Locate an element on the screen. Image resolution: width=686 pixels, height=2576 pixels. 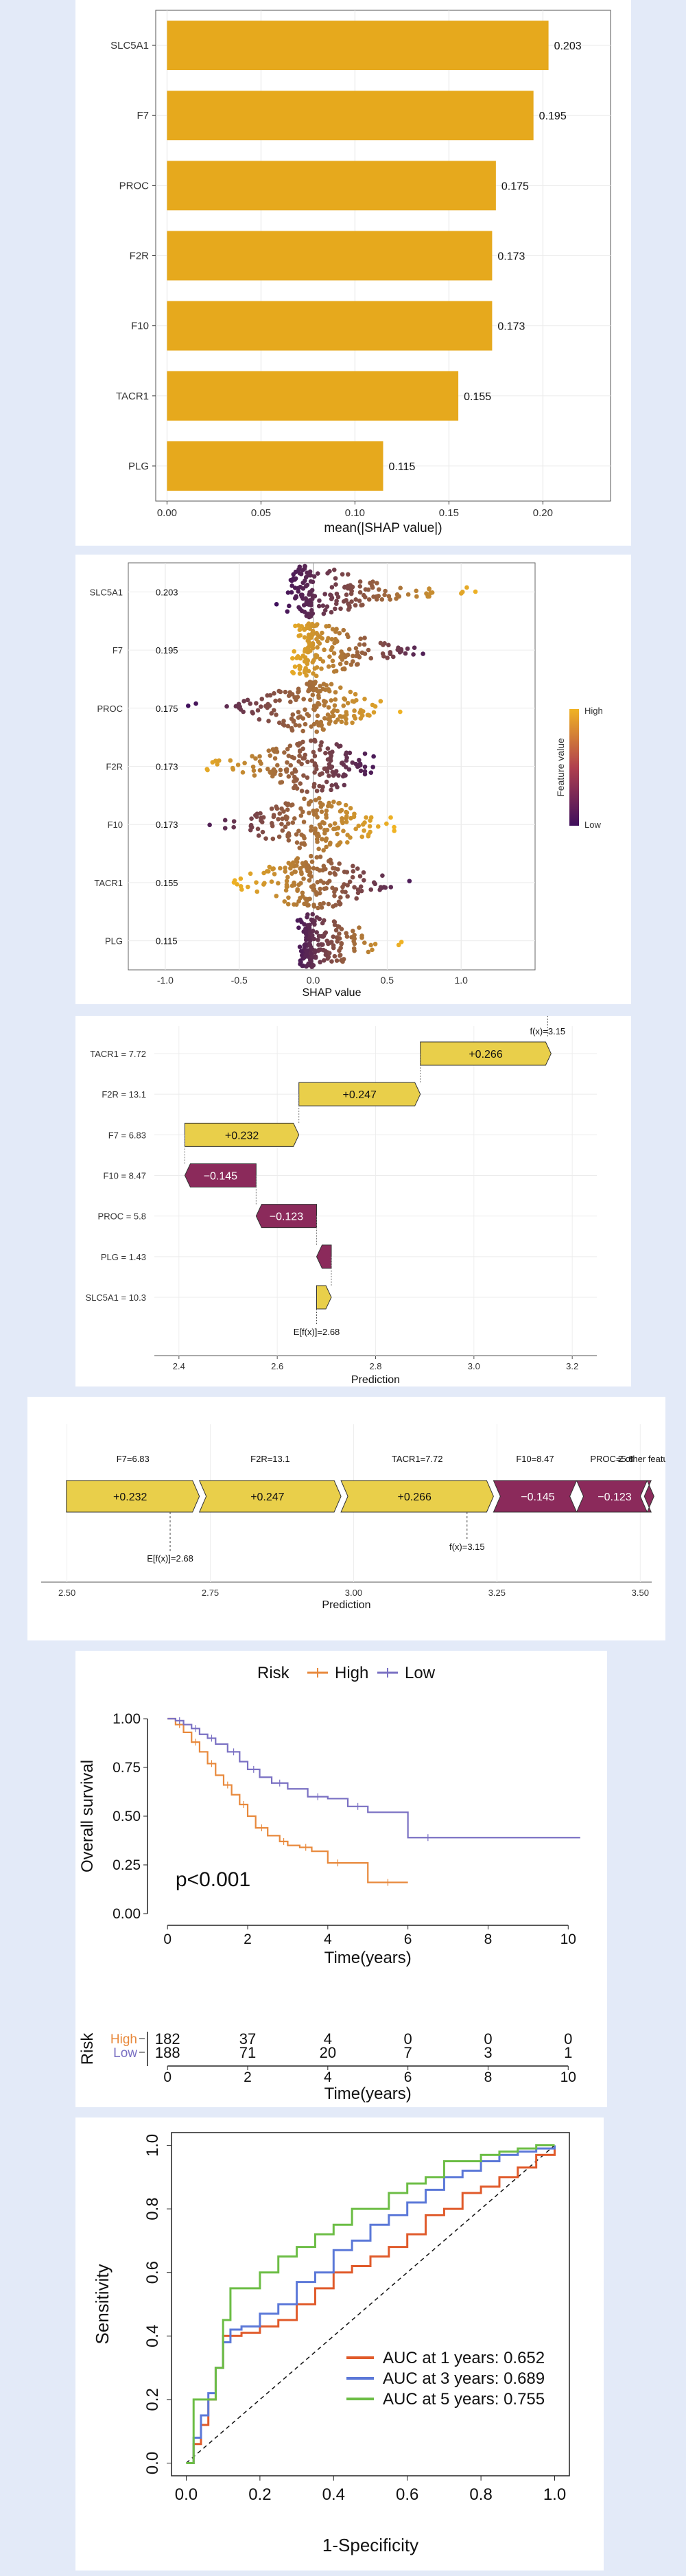
risk-row-label: Low is located at coordinates (125, 2053).